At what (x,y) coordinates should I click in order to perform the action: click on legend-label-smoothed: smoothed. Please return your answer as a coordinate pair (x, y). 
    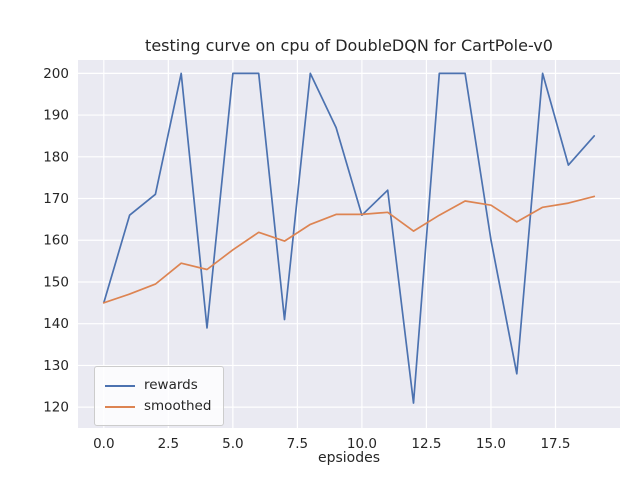
    Looking at the image, I should click on (178, 405).